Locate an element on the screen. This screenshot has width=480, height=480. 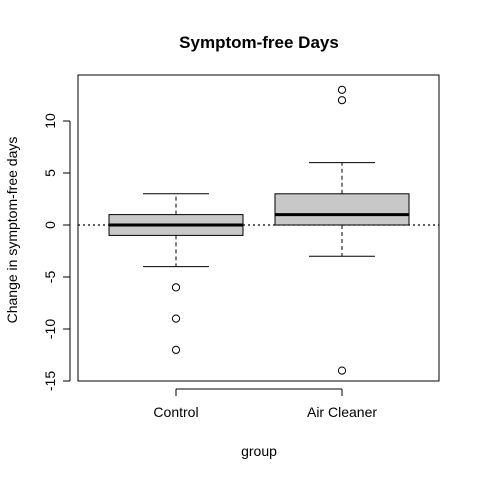
y-axis-label: Change in symptom-free days is located at coordinates (12, 230).